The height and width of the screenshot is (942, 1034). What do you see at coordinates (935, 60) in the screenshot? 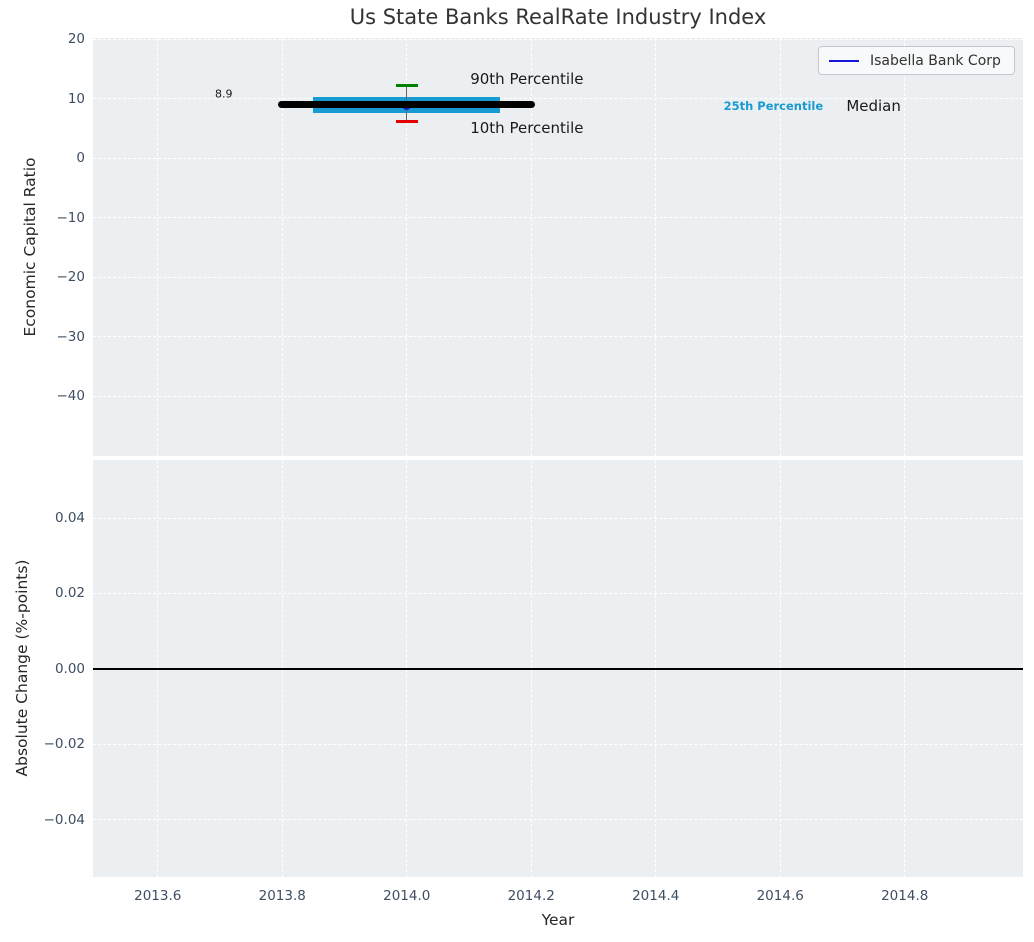
I see `legend-label: Isabella Bank Corp` at bounding box center [935, 60].